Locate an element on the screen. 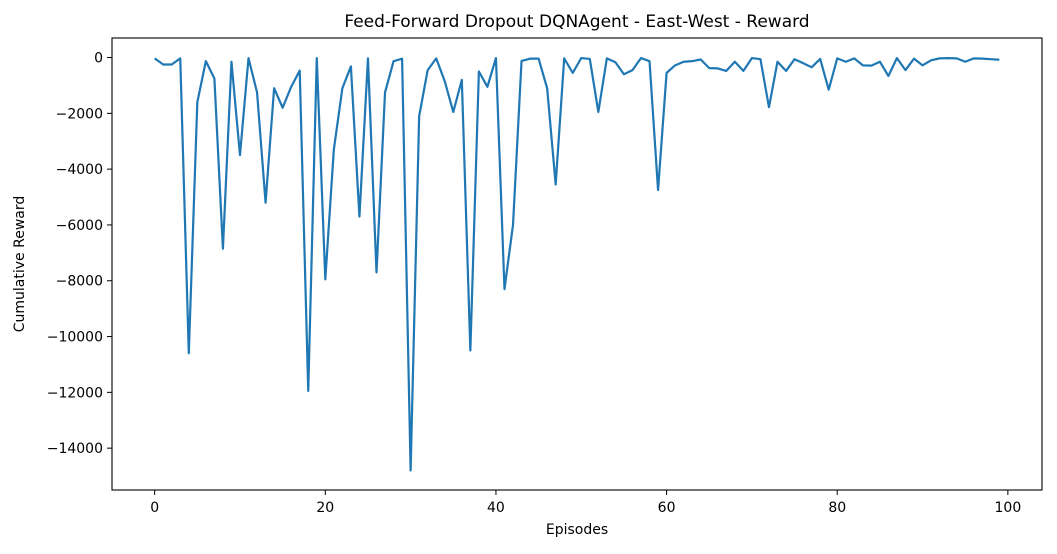  y-tick-label: 0 is located at coordinates (98, 59).